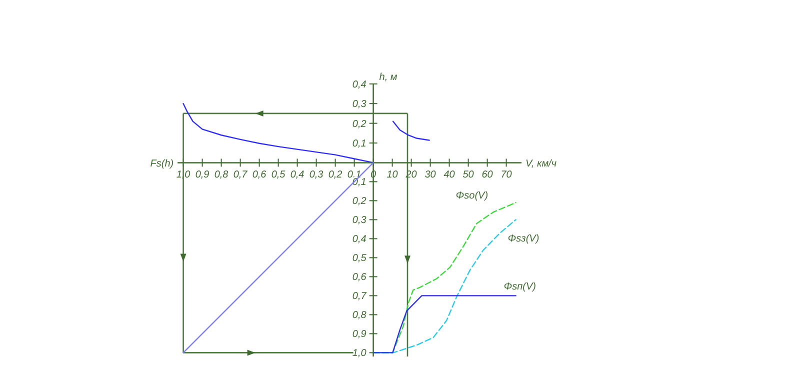  Describe the element at coordinates (392, 175) in the screenshot. I see `x-tick-label: 10` at that location.